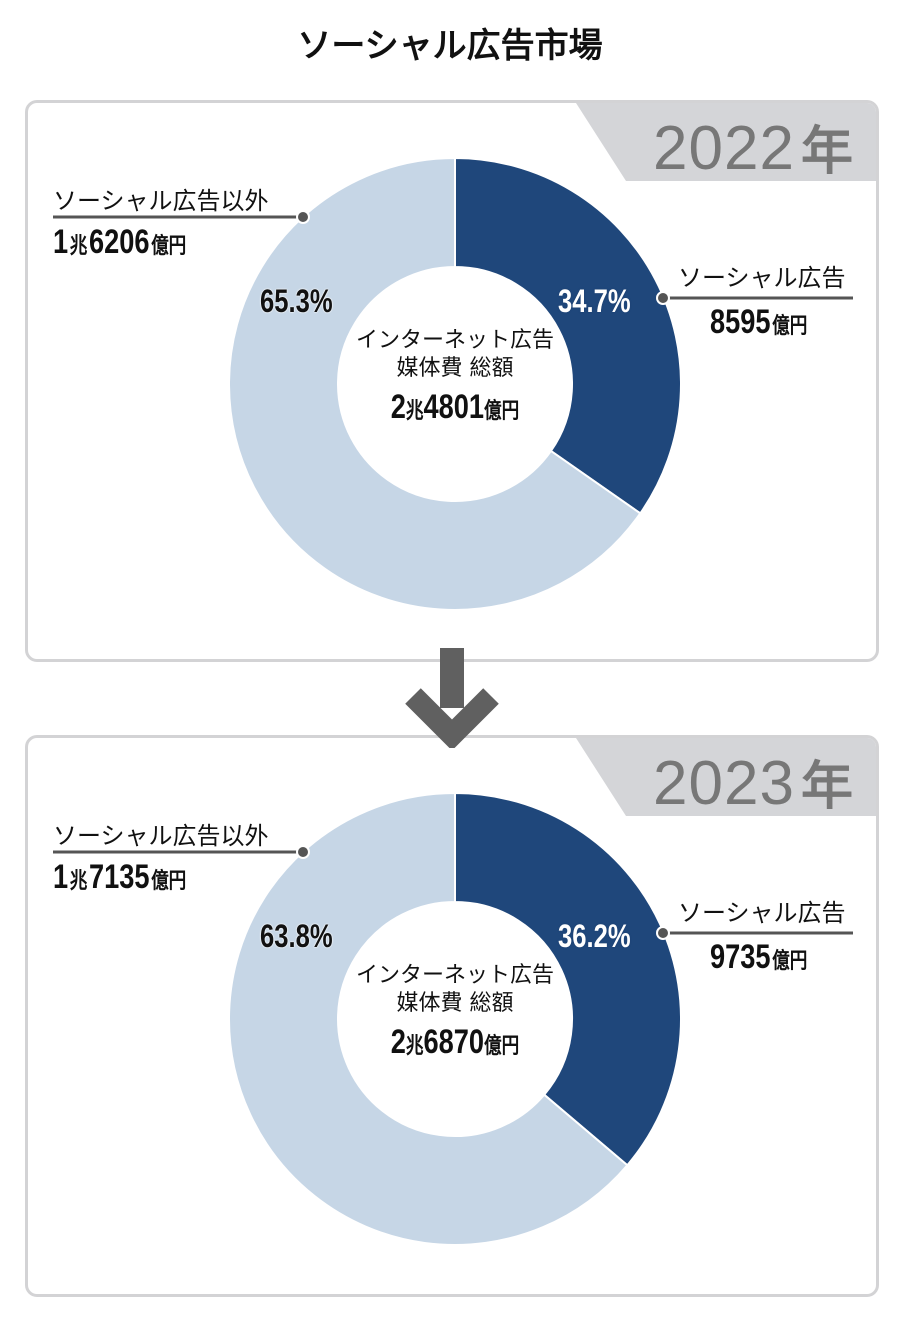 This screenshot has height=1320, width=900. What do you see at coordinates (120, 242) in the screenshot?
I see `value-non-social: 1兆6206億円` at bounding box center [120, 242].